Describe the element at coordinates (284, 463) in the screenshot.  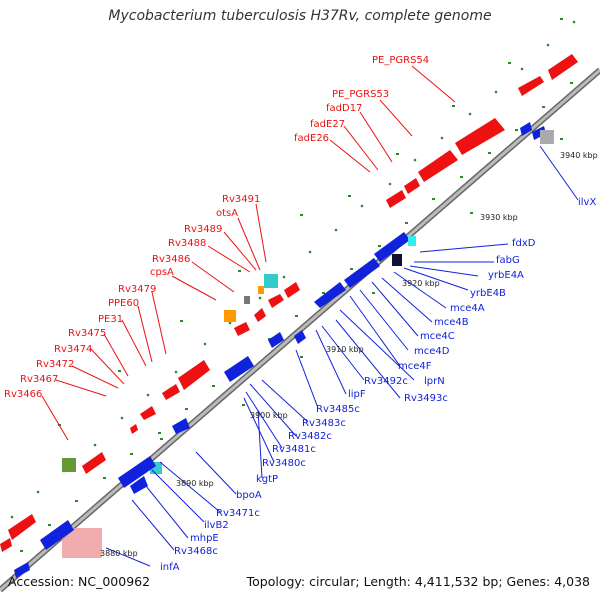
I see `gene-label: Rv3480c` at that location.